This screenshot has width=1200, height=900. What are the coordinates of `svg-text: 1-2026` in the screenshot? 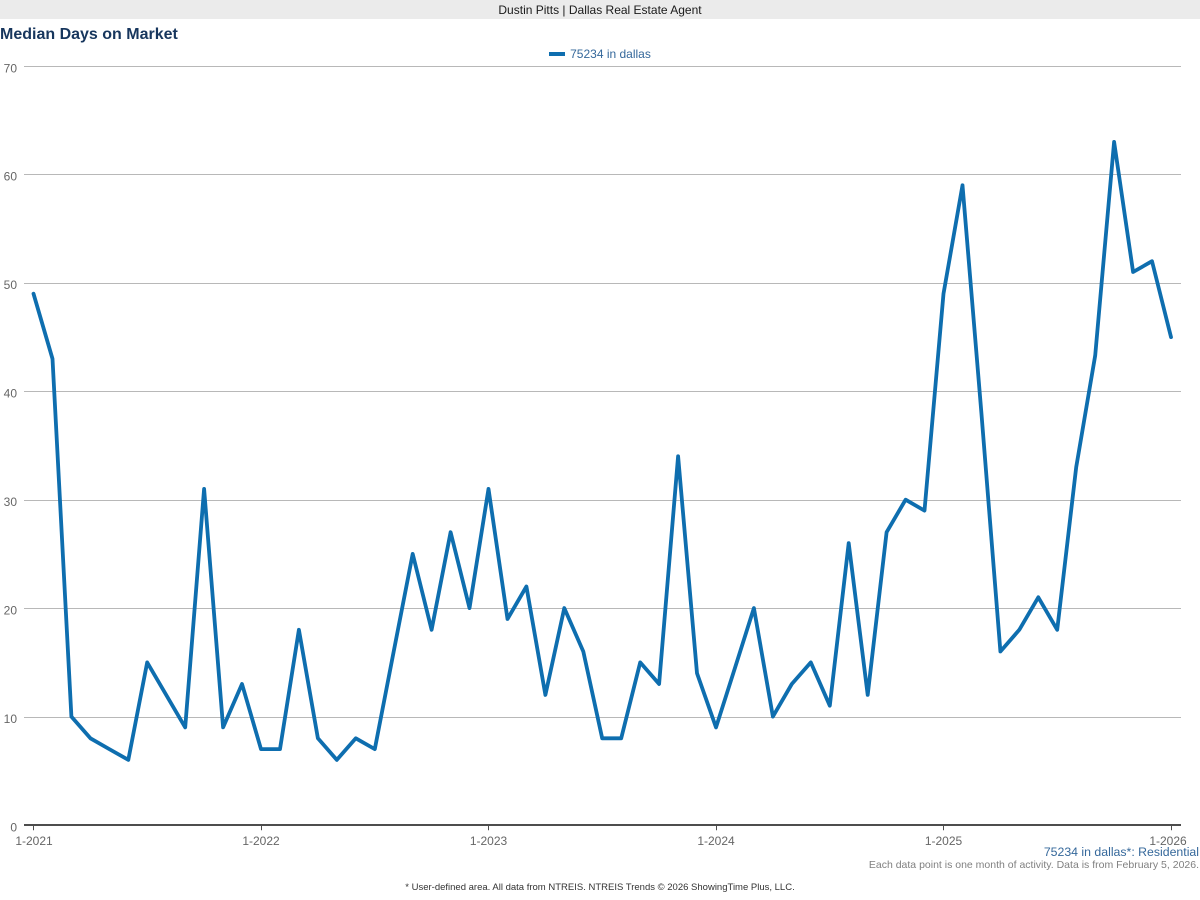 It's located at (1168, 841).